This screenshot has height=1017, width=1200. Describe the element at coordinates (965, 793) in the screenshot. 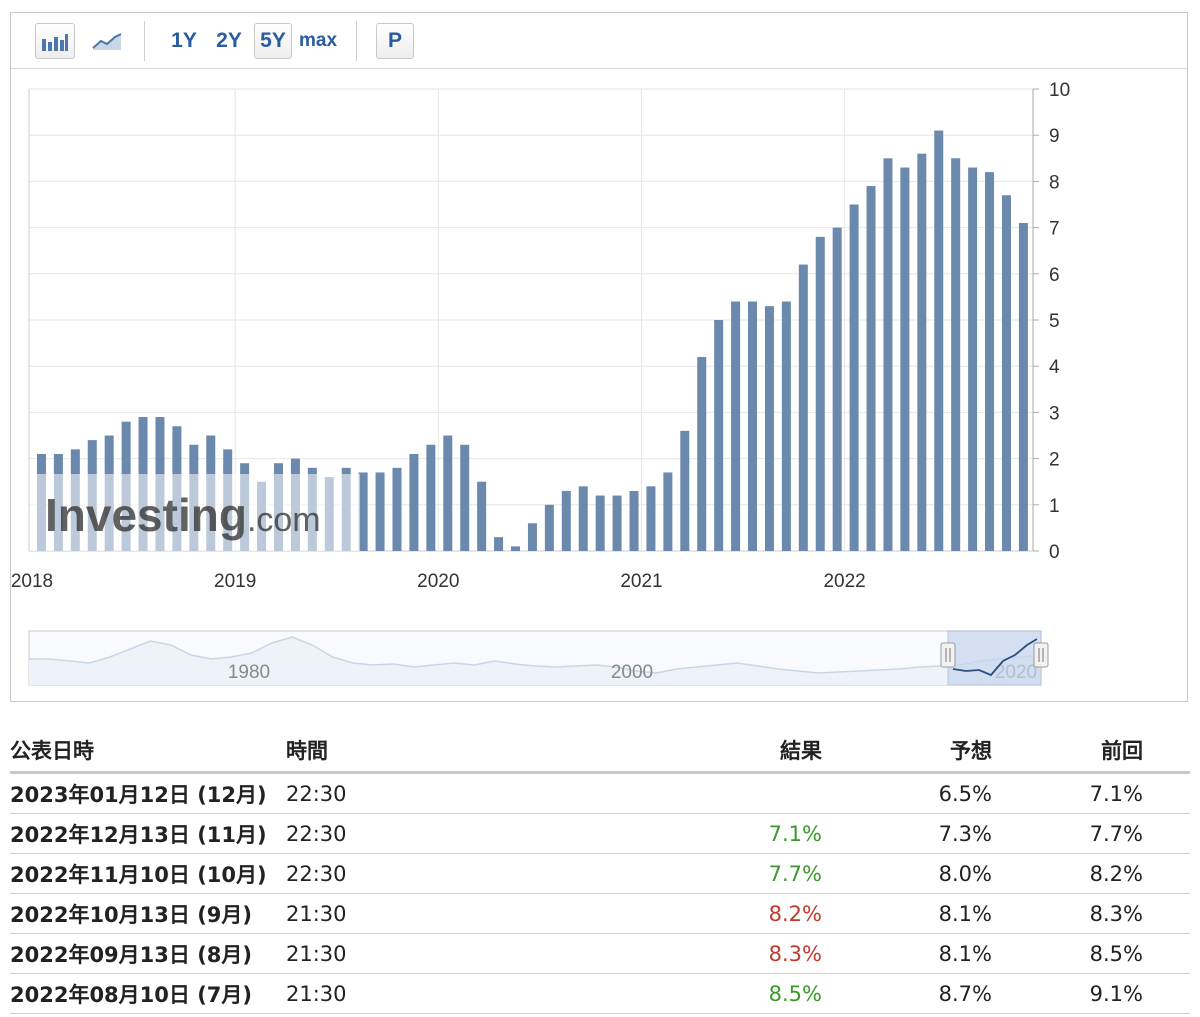

I see `forecast-cell: 6.5%` at that location.